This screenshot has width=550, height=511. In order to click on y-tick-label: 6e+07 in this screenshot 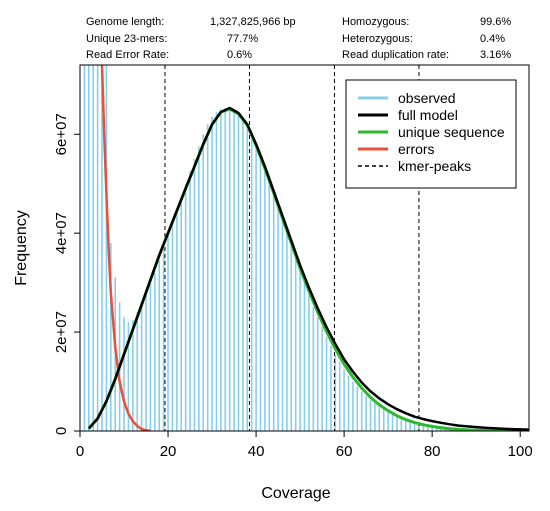, I will do `click(61, 134)`.